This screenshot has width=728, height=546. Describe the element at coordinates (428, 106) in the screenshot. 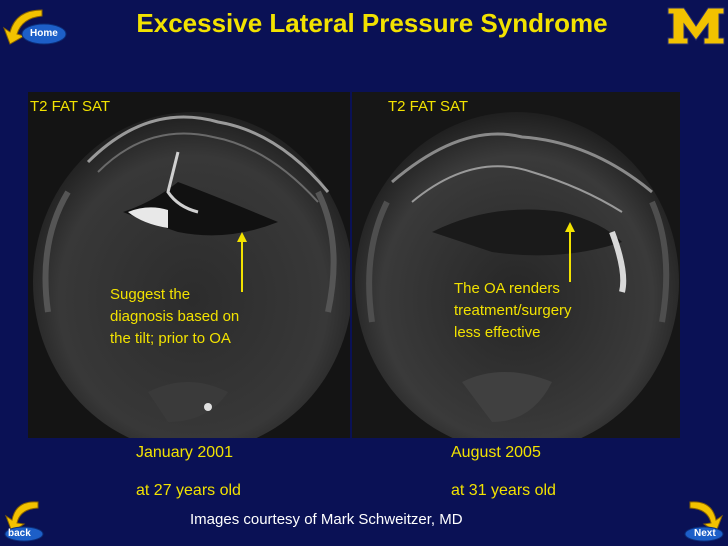

I see `sequence-label-right: T2 FAT SAT` at that location.